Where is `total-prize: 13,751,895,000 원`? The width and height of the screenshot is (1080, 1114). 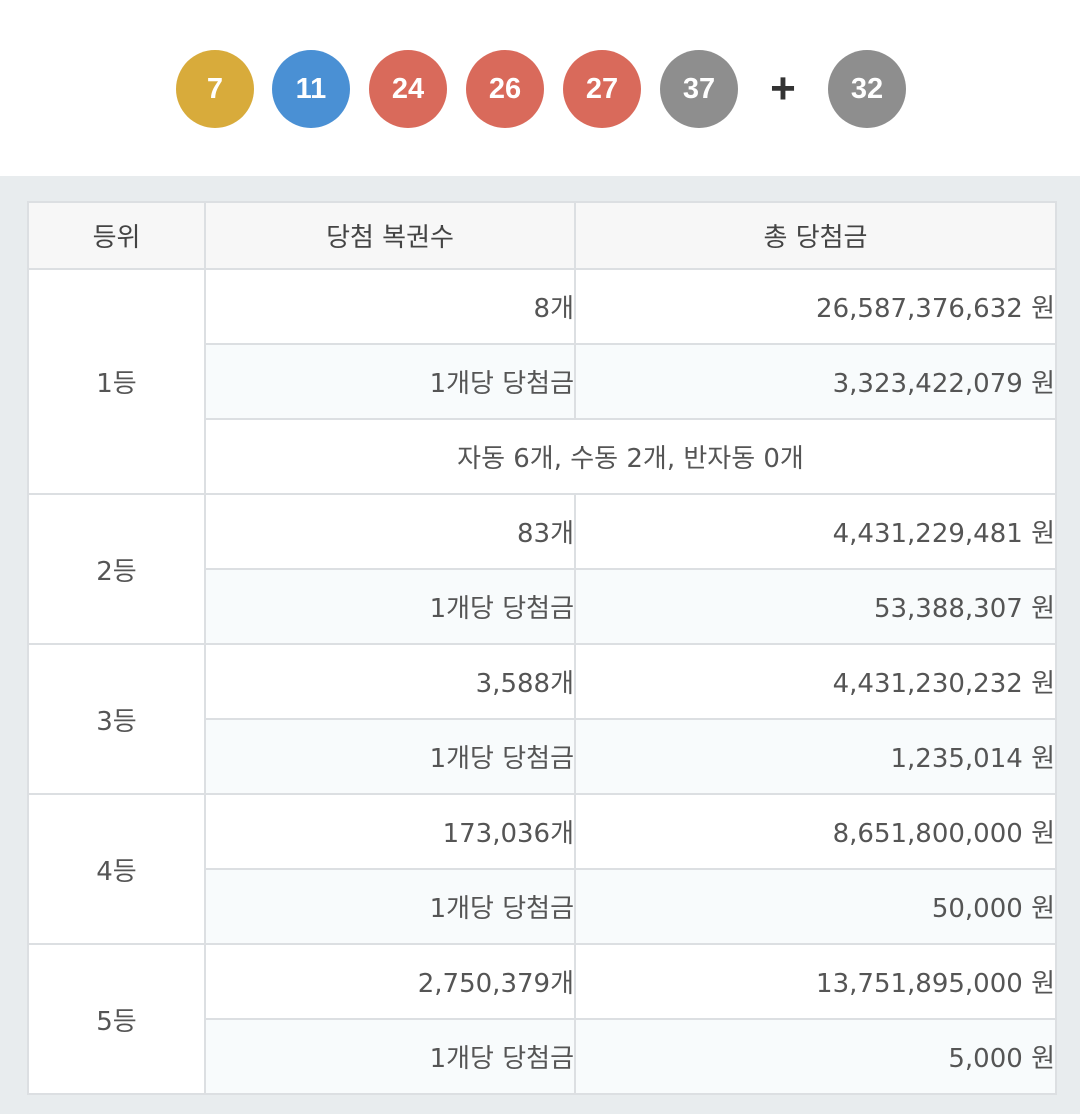
total-prize: 13,751,895,000 원 is located at coordinates (815, 981).